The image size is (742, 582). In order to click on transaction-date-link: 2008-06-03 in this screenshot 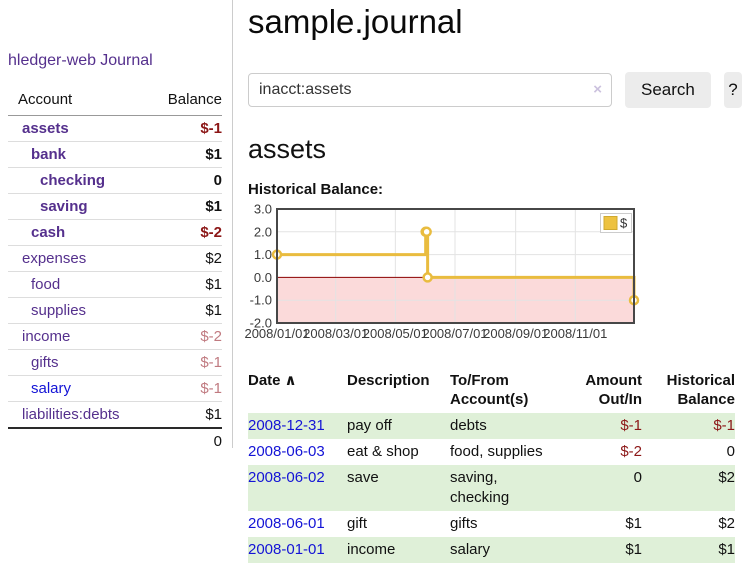, I will do `click(286, 451)`.